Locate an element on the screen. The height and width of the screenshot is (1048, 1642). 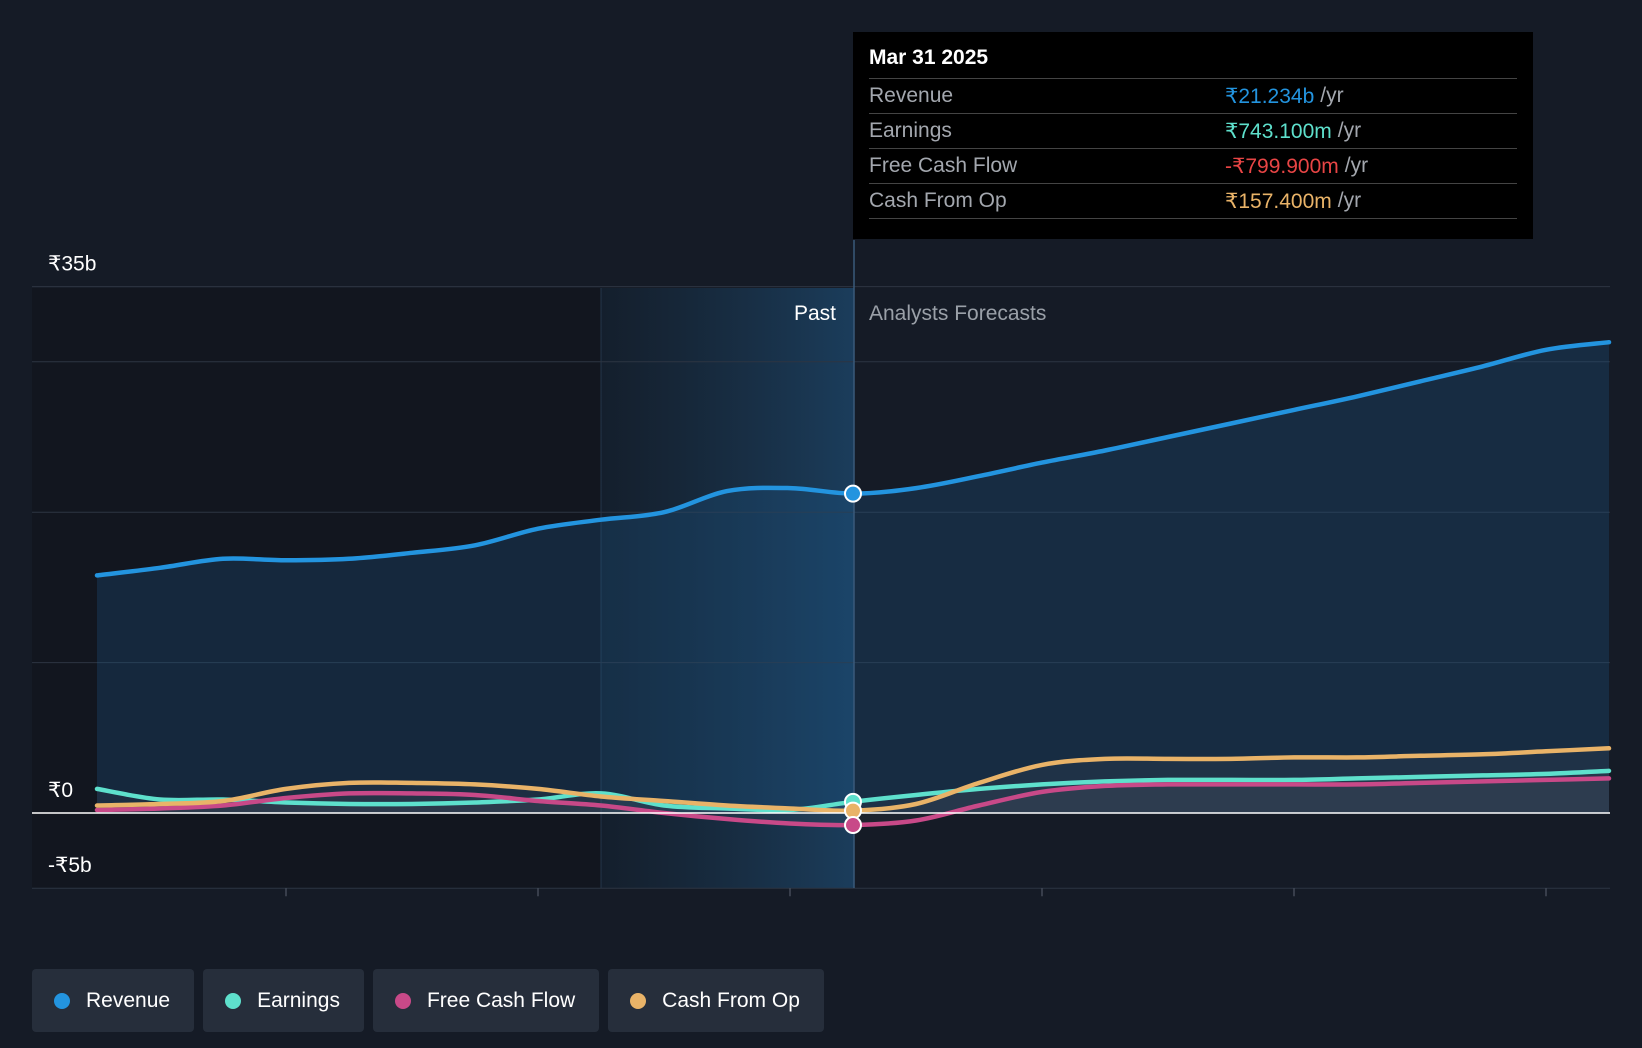
tooltip-row-revenue: Revenue ₹21.234b/yr is located at coordinates (1193, 96).